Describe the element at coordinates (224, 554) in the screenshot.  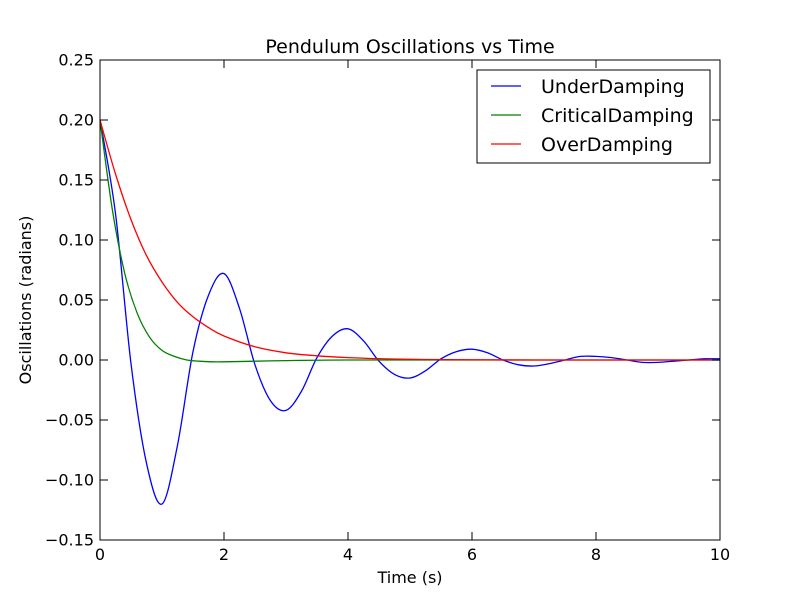
I see `x-tick-label: 2` at that location.